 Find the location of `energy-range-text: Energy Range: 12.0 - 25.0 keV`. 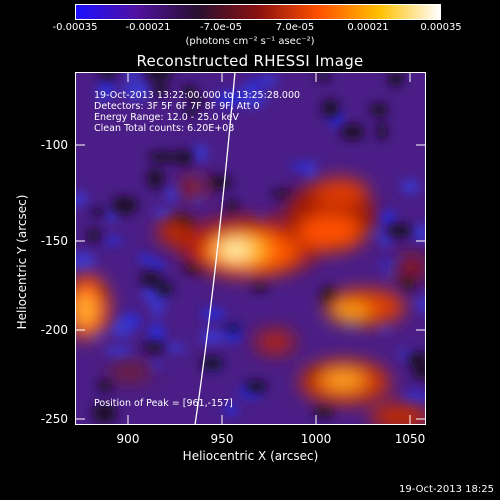

energy-range-text: Energy Range: 12.0 - 25.0 keV is located at coordinates (166, 117).